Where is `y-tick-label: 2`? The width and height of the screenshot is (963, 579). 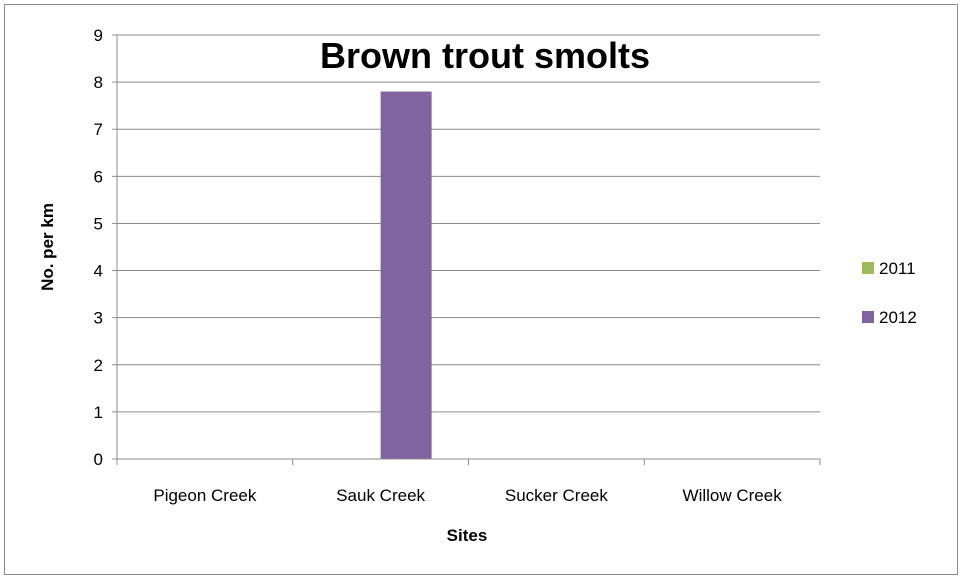 y-tick-label: 2 is located at coordinates (98, 365).